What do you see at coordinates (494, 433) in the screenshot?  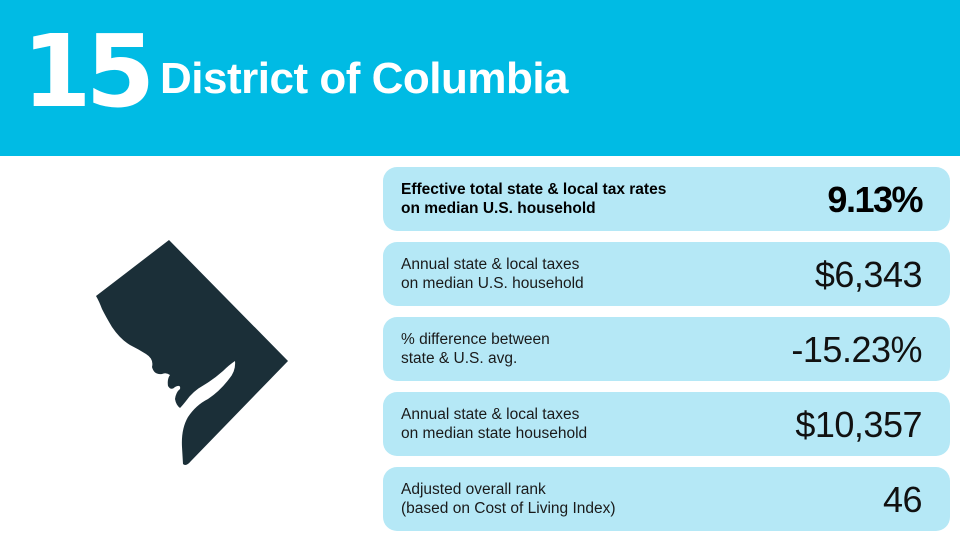 I see `stat-label-line: on median state household` at bounding box center [494, 433].